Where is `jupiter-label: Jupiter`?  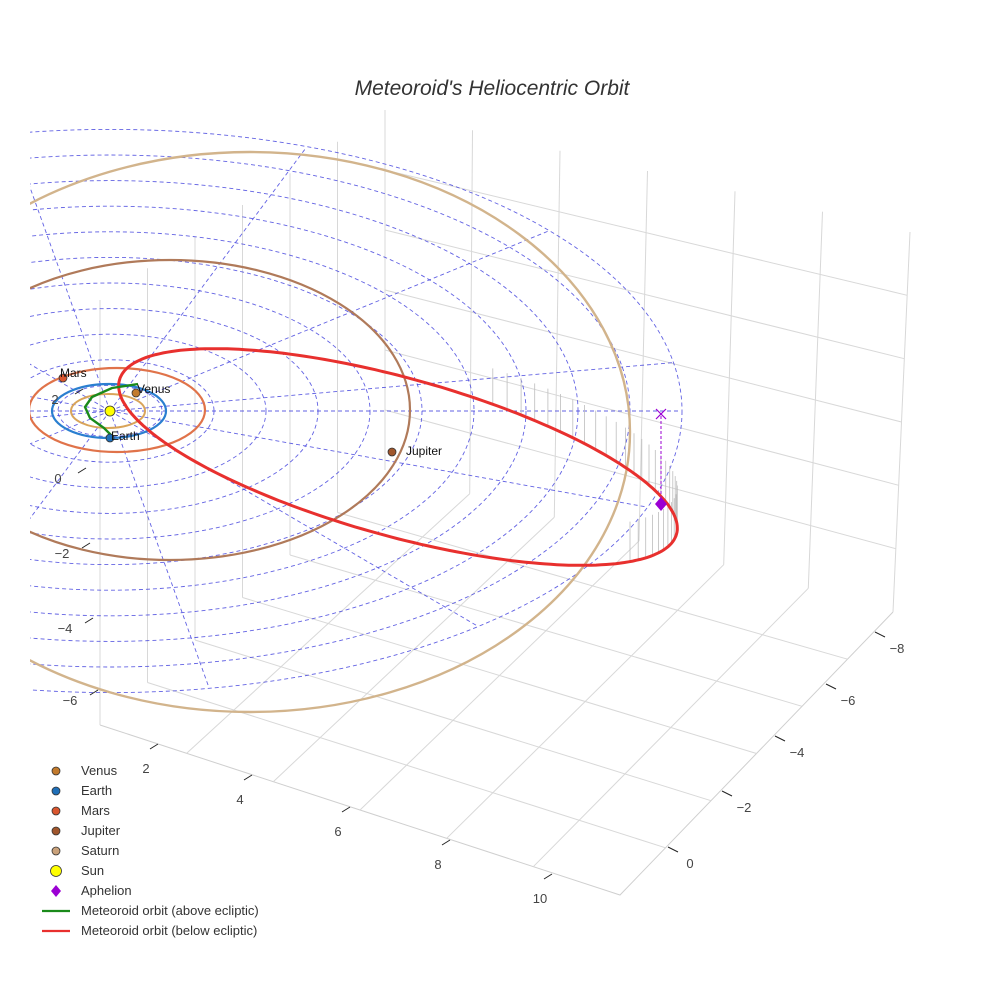 jupiter-label: Jupiter is located at coordinates (424, 451).